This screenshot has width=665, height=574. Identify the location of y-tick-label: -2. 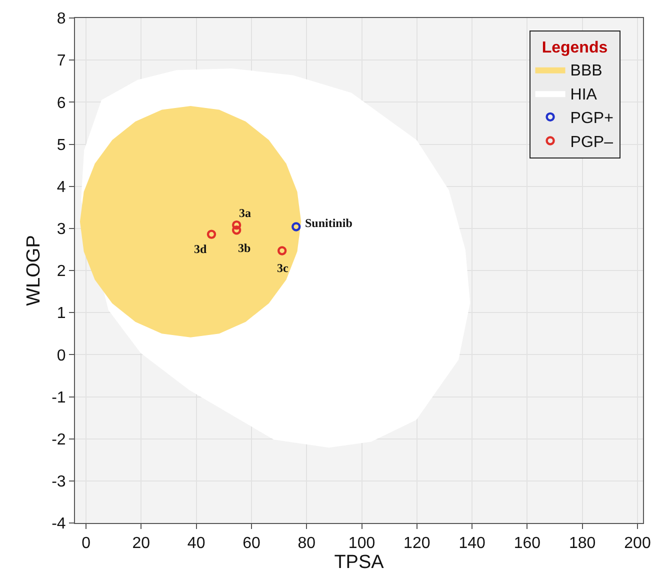
(59, 439).